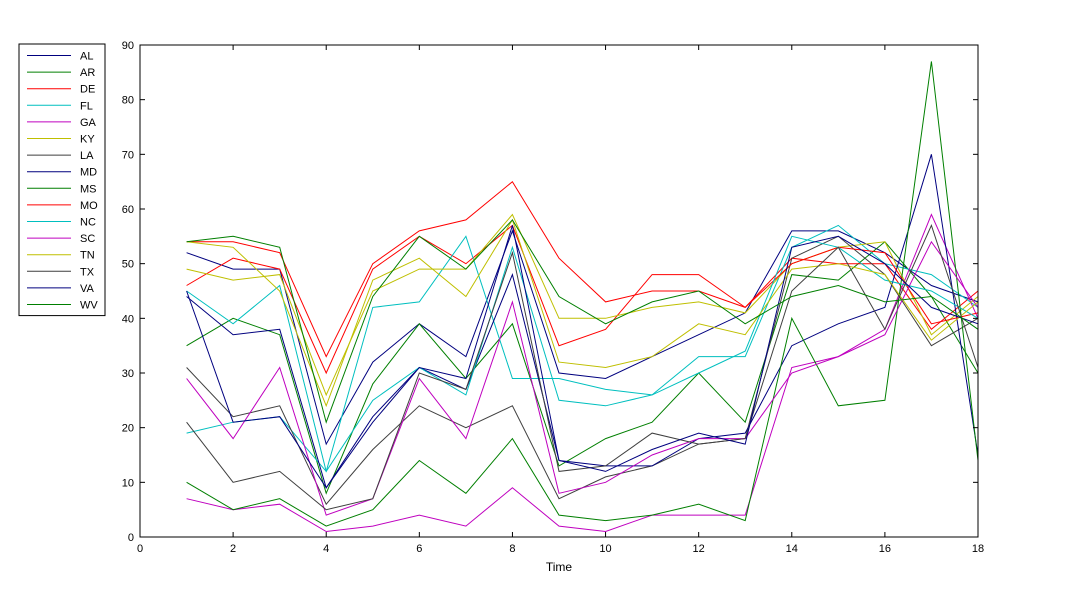 Image resolution: width=1081 pixels, height=605 pixels. What do you see at coordinates (60, 57) in the screenshot?
I see `legend-item-al: AL` at bounding box center [60, 57].